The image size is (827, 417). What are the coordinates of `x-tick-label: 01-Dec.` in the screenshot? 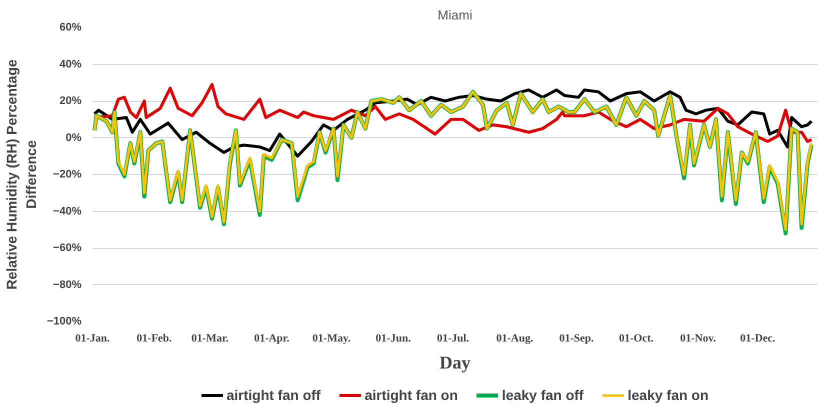 It's located at (758, 338).